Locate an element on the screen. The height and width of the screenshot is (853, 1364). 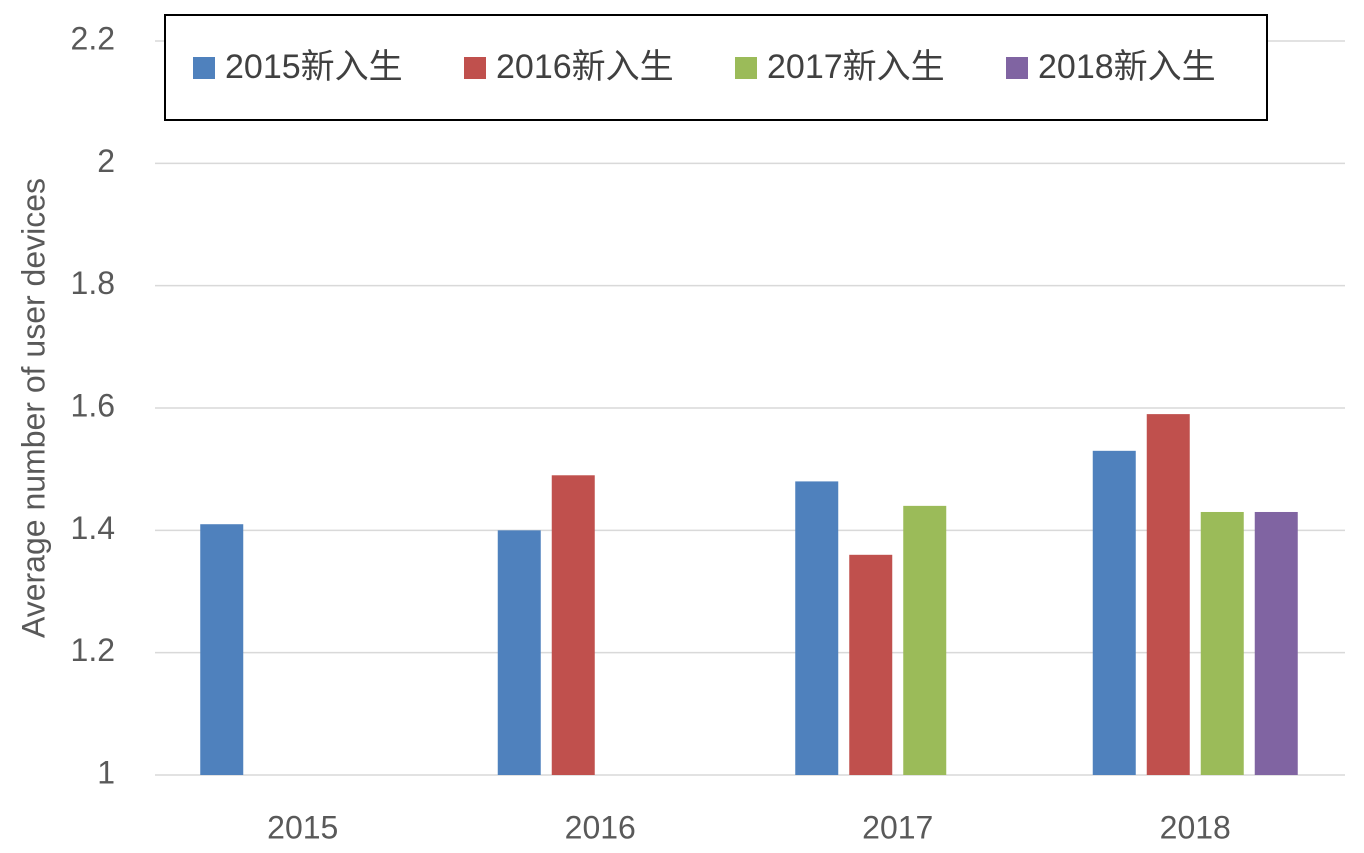
y-tick-label: 1.4 is located at coordinates (93, 528).